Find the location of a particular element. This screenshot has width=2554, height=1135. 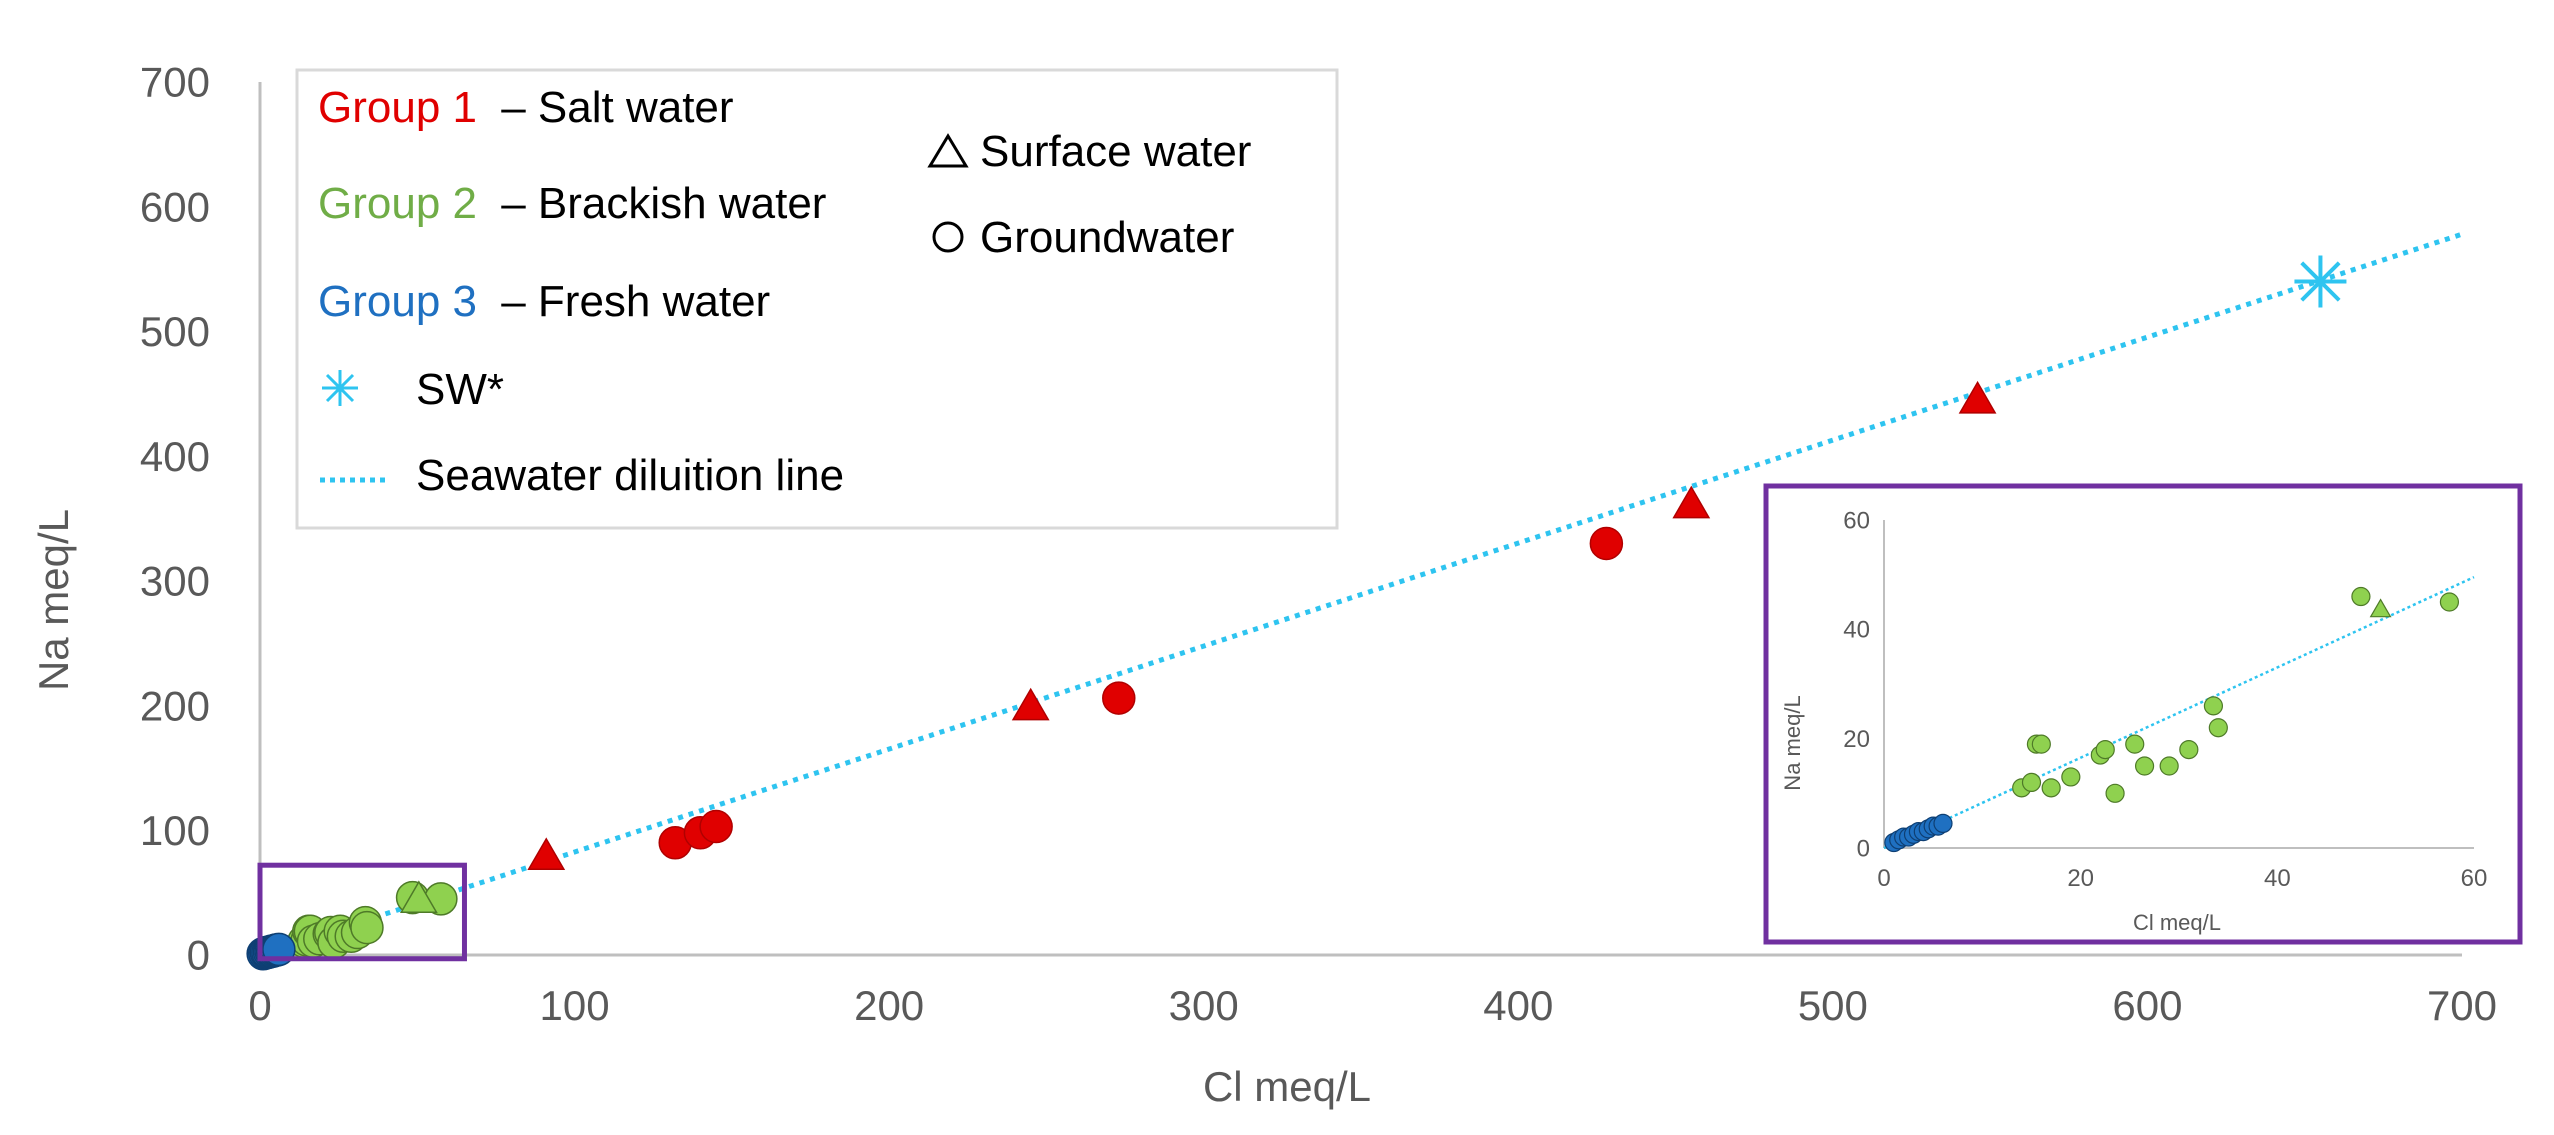

main-y-tick-label: 700 is located at coordinates (175, 82).